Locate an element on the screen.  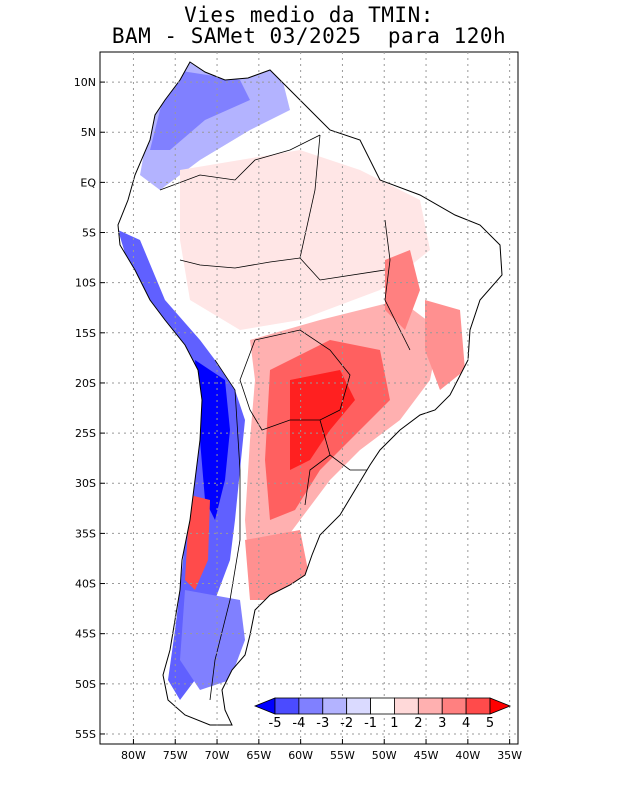
colorbar-label: -1 is located at coordinates (370, 723).